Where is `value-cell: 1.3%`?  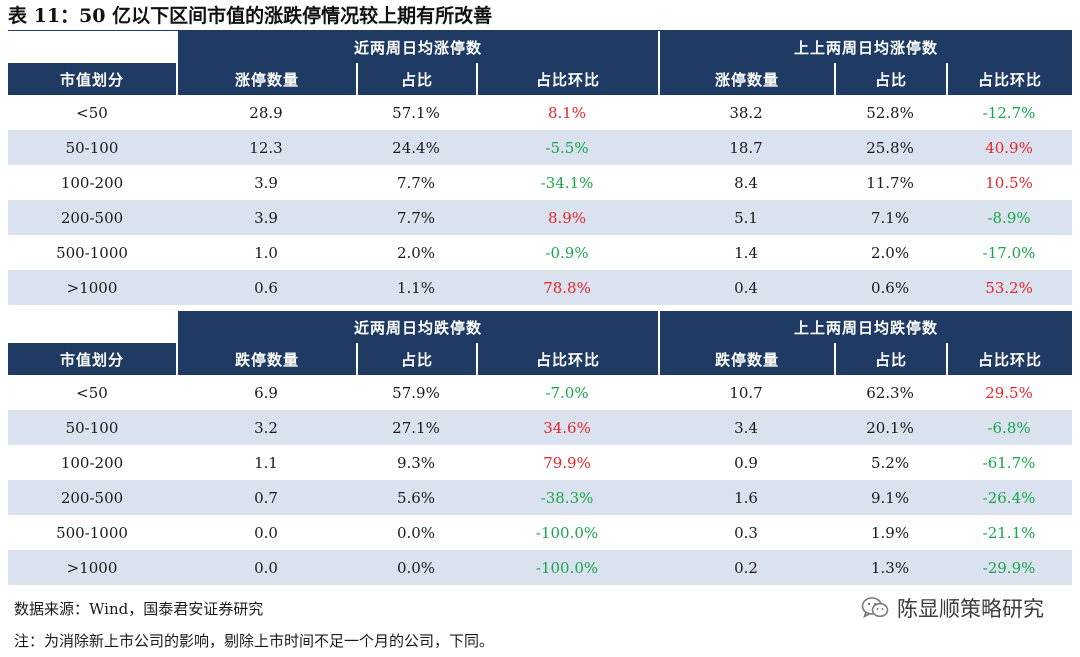
value-cell: 1.3% is located at coordinates (890, 567).